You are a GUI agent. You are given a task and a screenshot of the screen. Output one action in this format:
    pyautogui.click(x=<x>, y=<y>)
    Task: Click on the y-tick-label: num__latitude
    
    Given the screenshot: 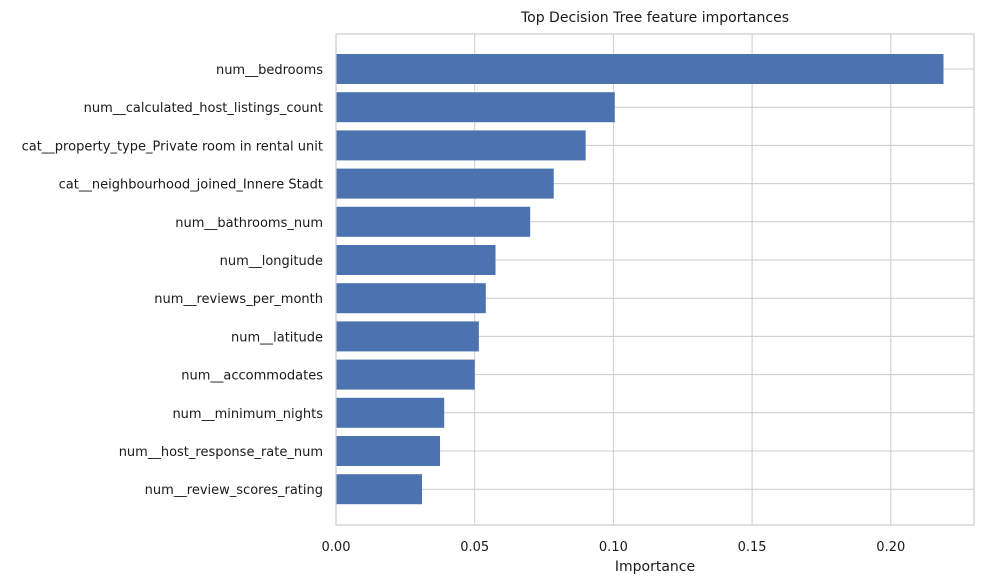 What is the action you would take?
    pyautogui.click(x=277, y=337)
    